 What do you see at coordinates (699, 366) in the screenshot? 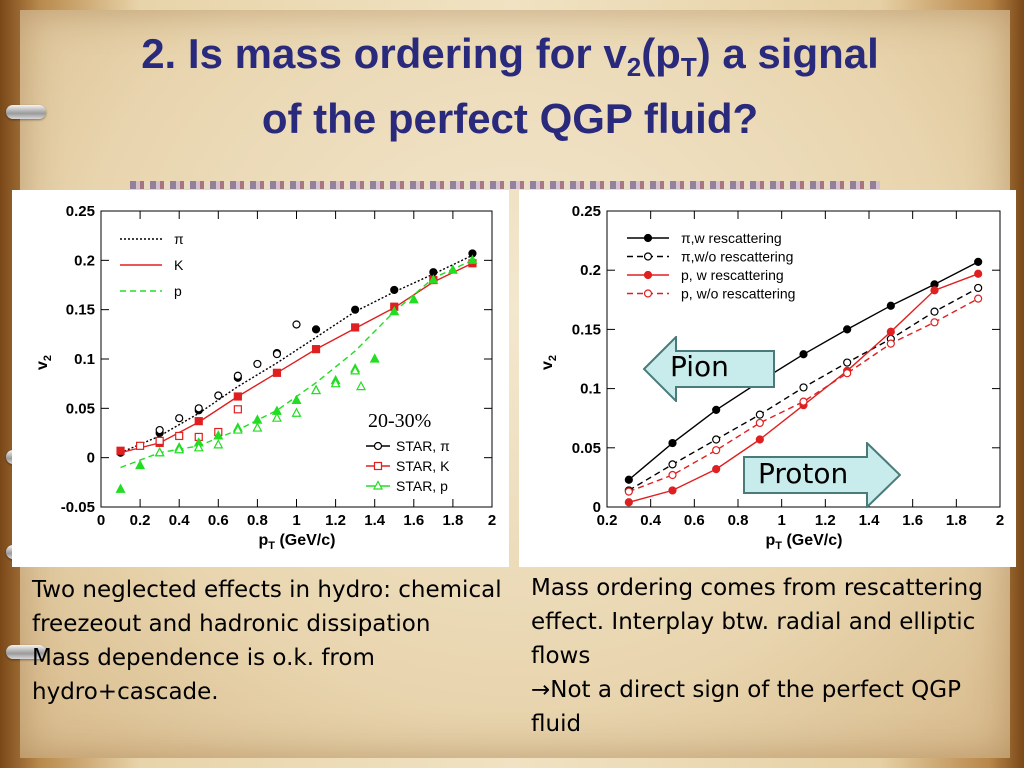
I see `pion-label: Pion` at bounding box center [699, 366].